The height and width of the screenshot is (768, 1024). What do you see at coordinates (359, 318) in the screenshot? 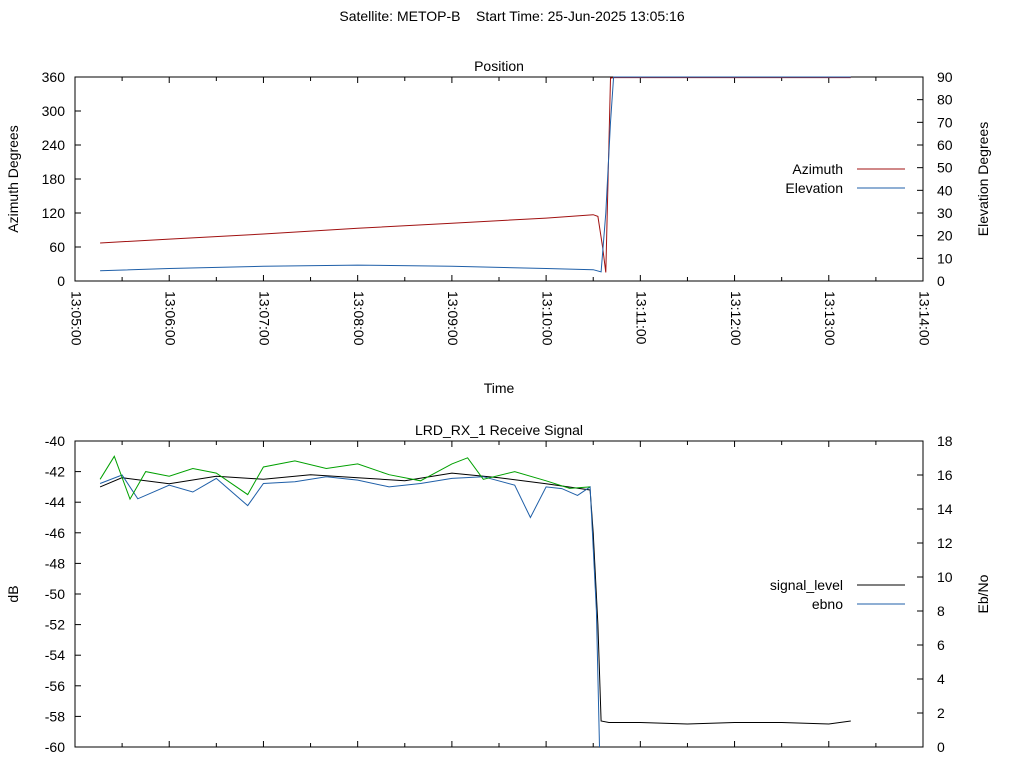
I see `x-tick-label: 13:08:00` at bounding box center [359, 318].